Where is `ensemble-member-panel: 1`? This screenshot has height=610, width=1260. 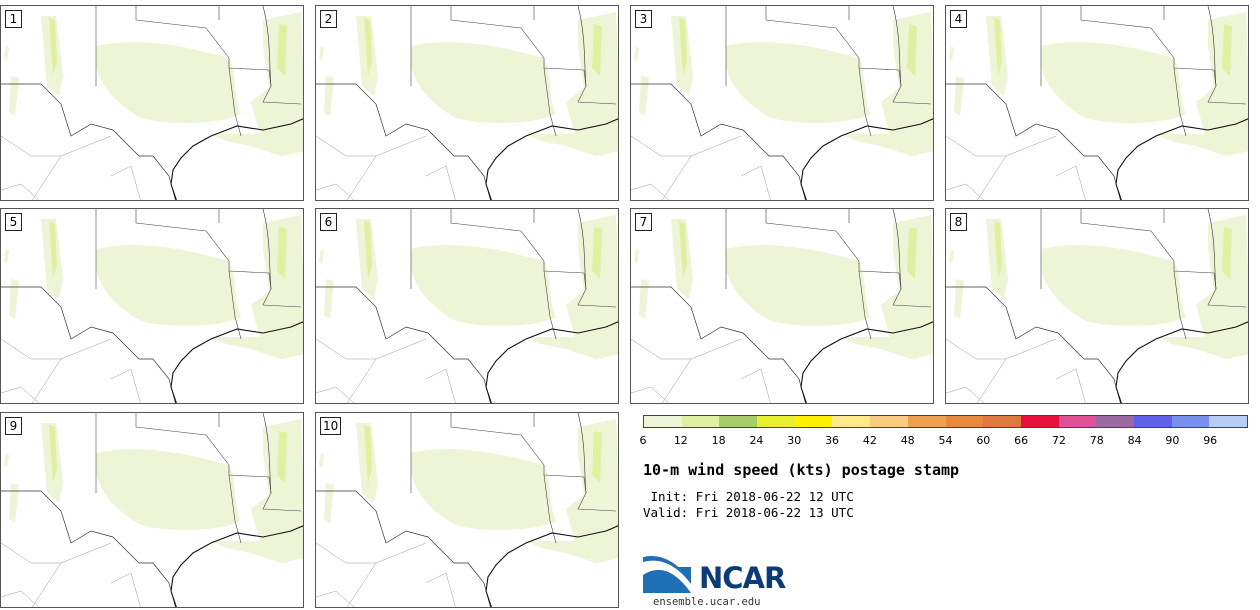
ensemble-member-panel: 1 is located at coordinates (152, 103).